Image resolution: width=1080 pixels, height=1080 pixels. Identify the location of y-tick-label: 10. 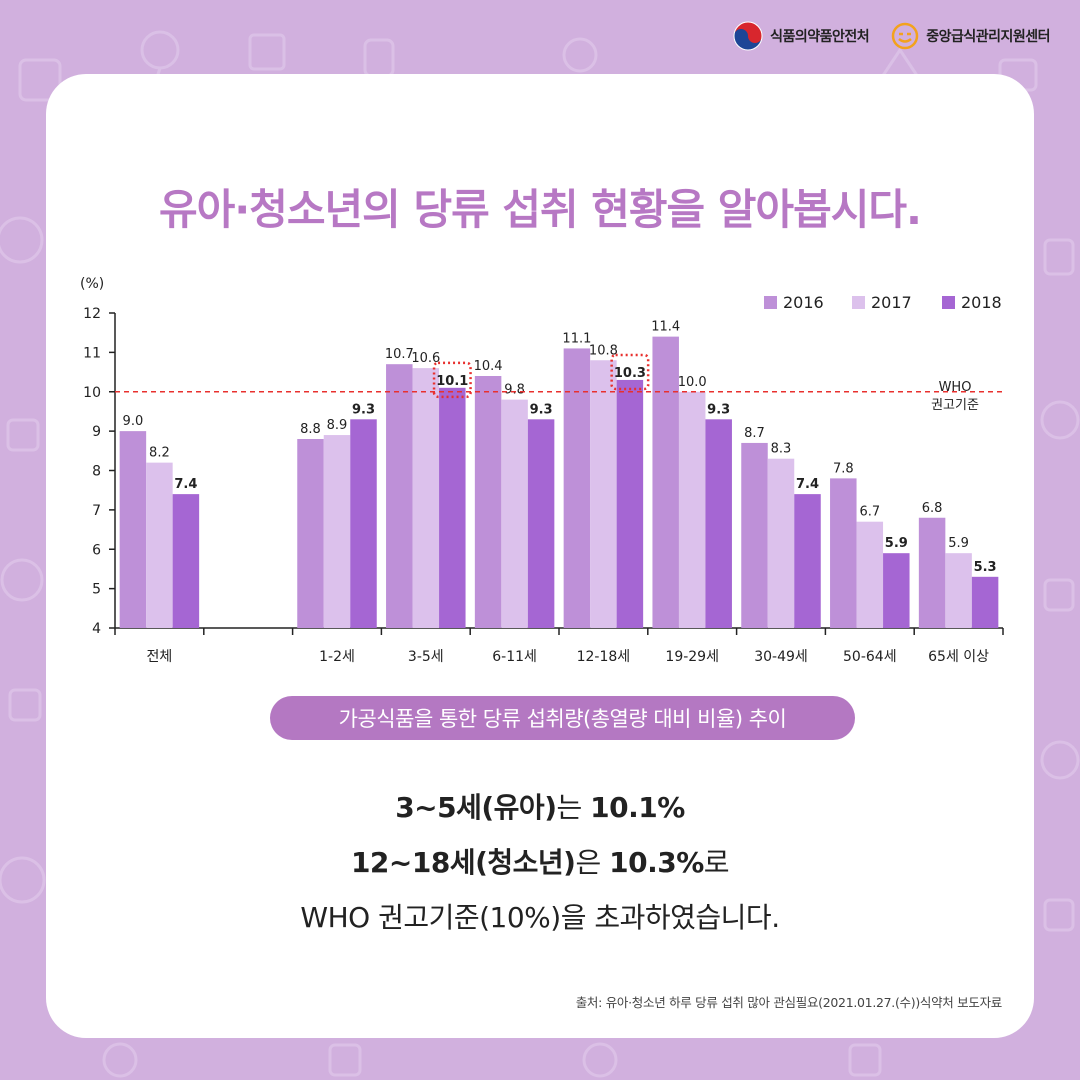
(92, 393).